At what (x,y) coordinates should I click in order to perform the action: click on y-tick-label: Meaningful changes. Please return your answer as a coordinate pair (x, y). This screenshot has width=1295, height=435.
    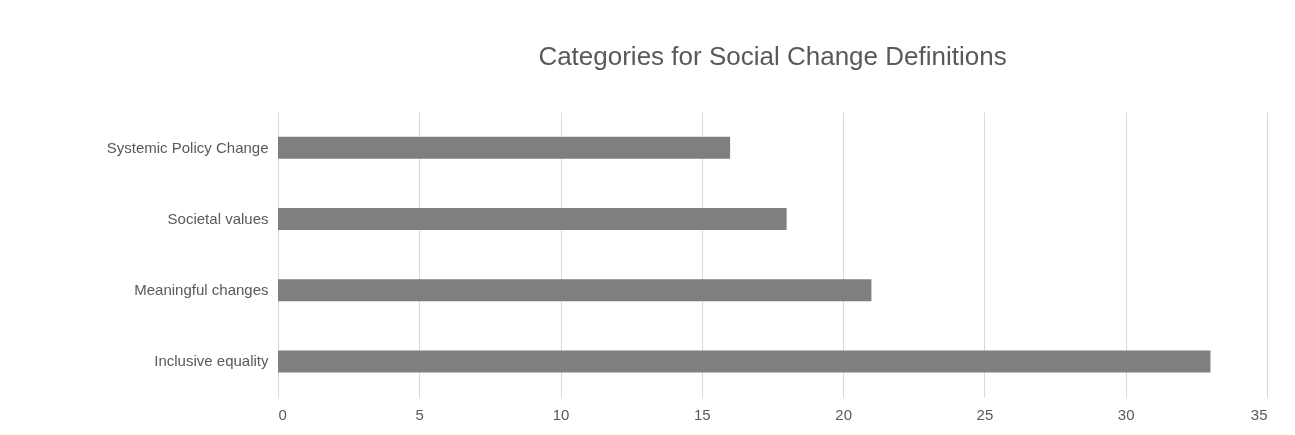
    Looking at the image, I should click on (201, 290).